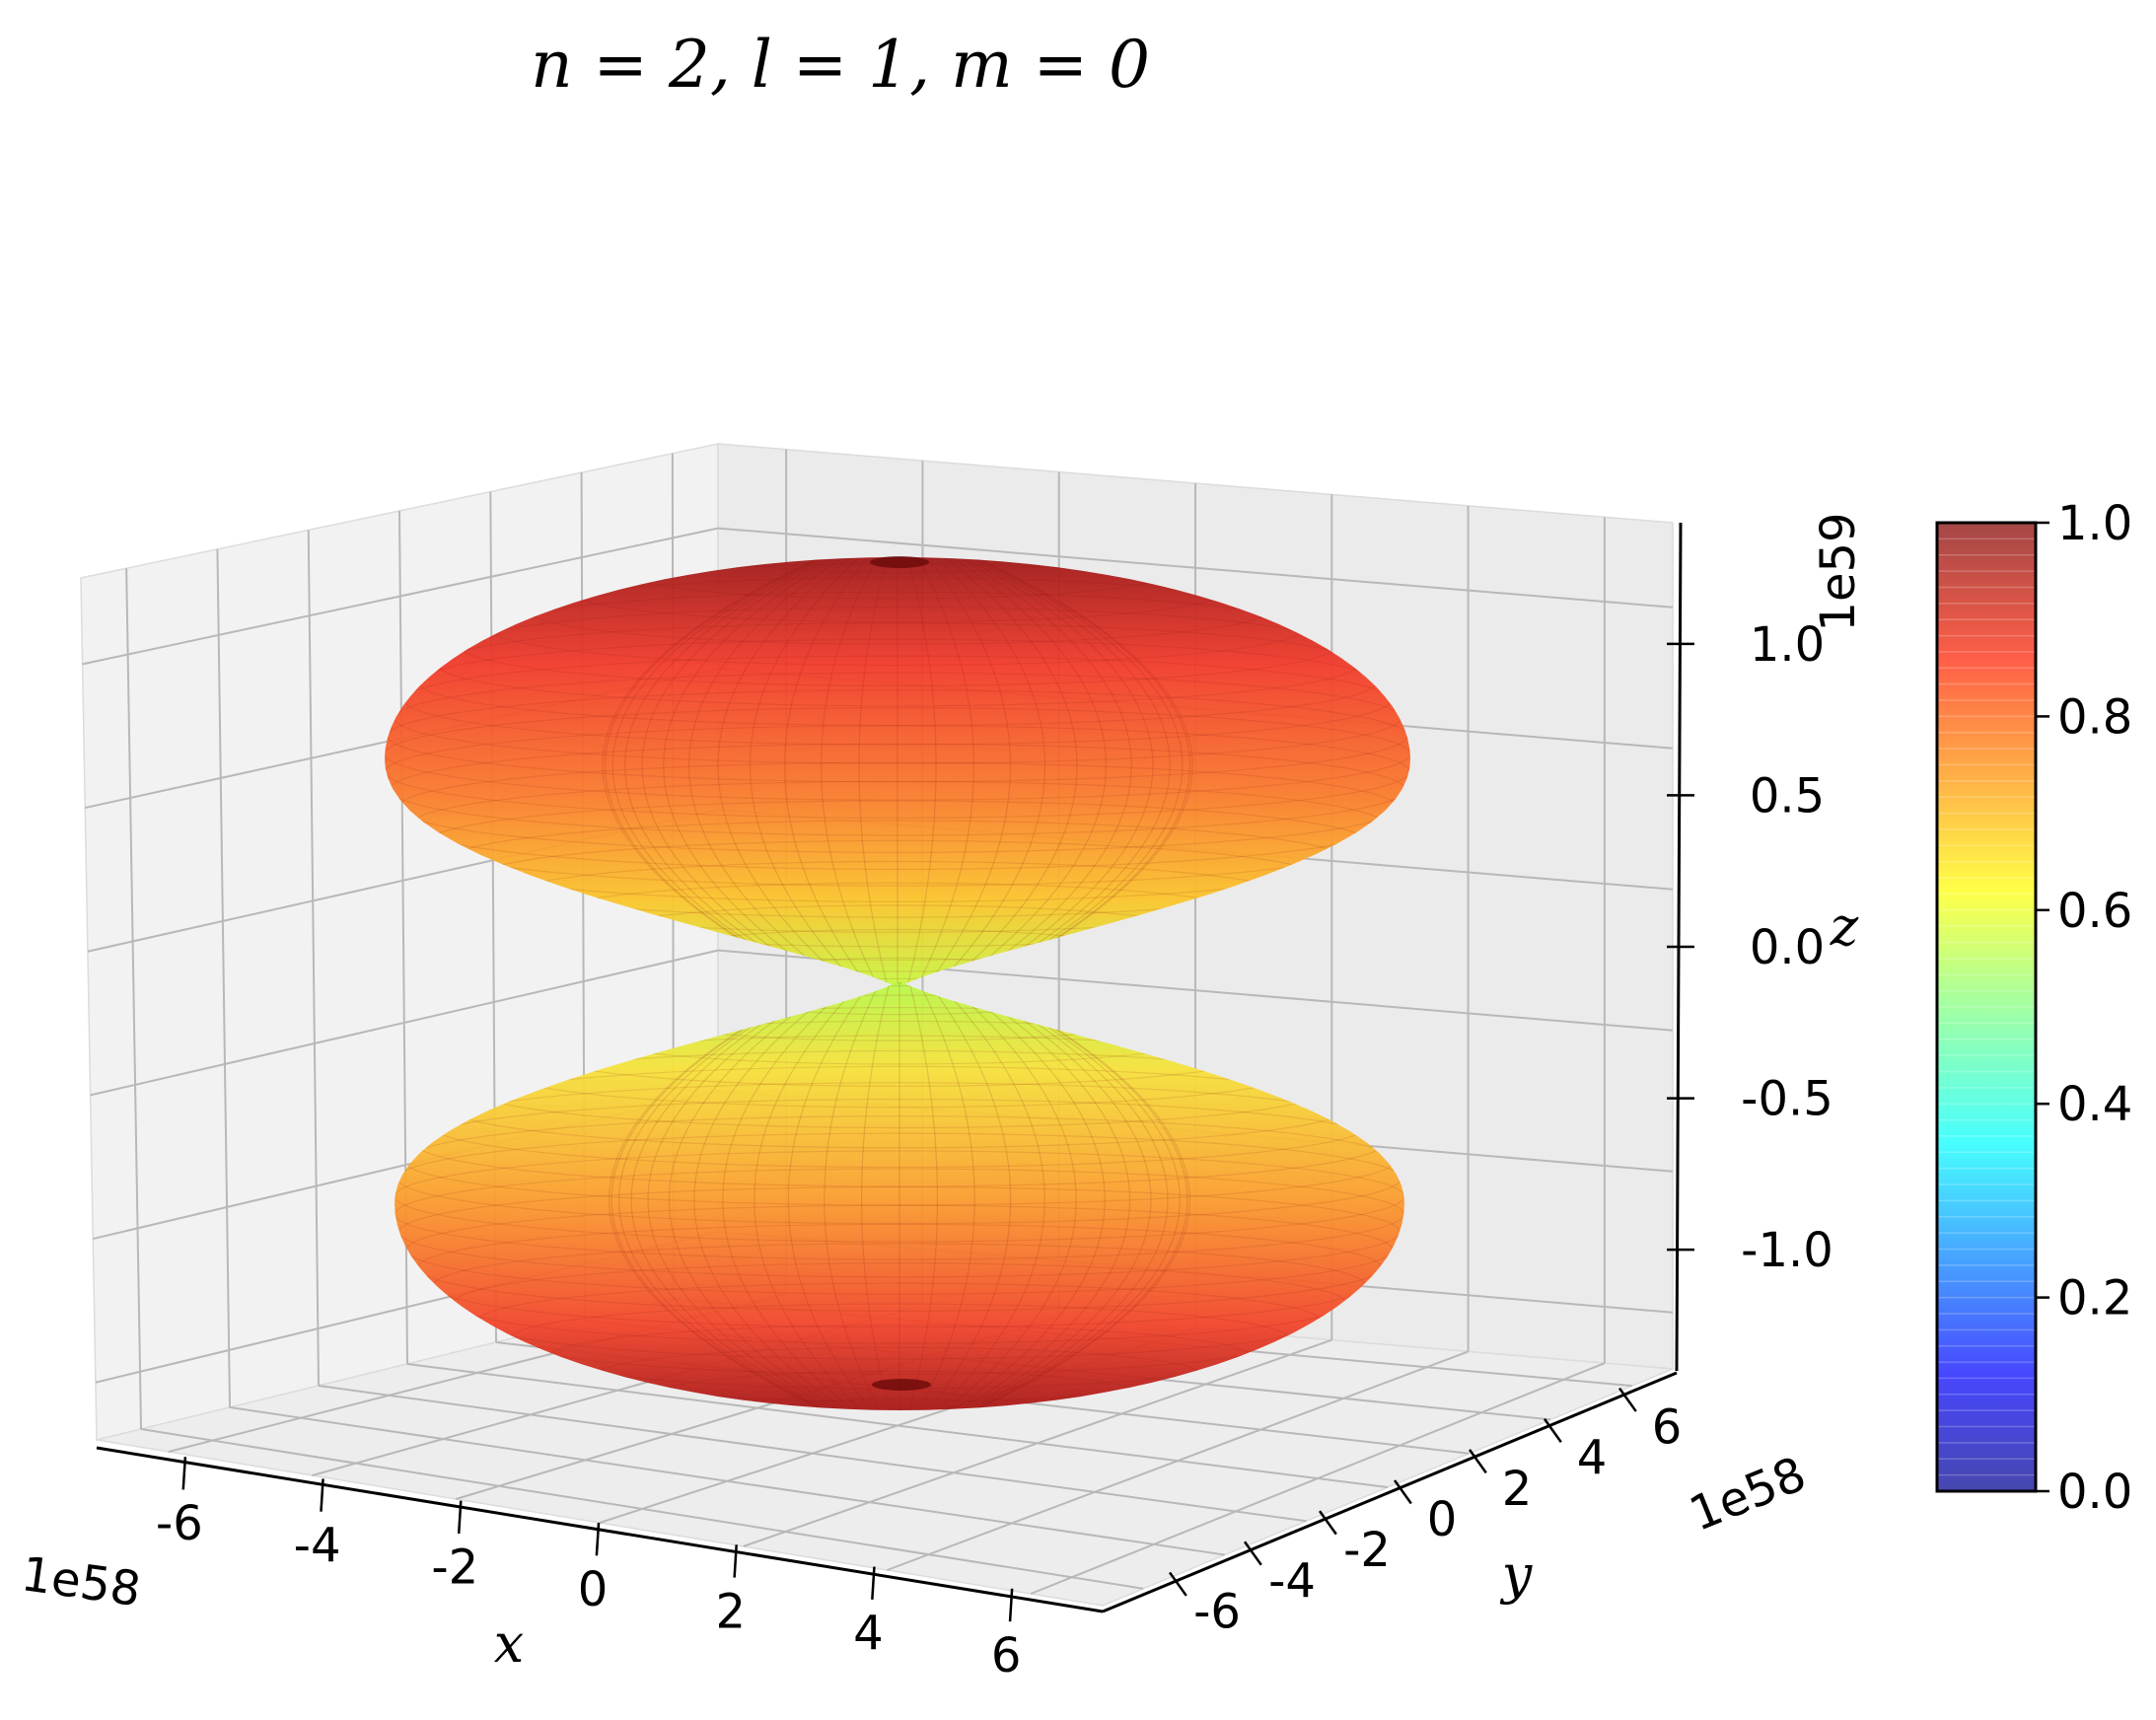 This screenshot has height=1720, width=2156. What do you see at coordinates (2094, 717) in the screenshot?
I see `colorbar-tick-label: 0.8` at bounding box center [2094, 717].